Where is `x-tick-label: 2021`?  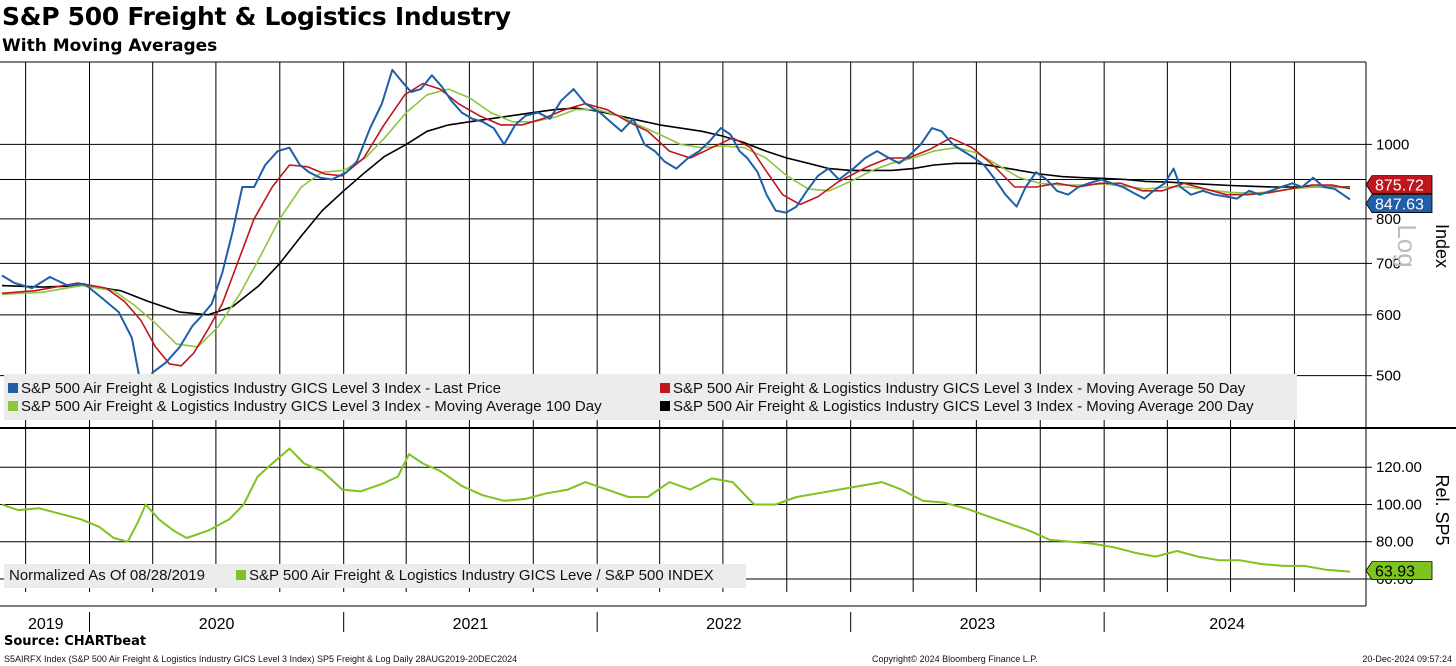
x-tick-label: 2021 is located at coordinates (471, 624).